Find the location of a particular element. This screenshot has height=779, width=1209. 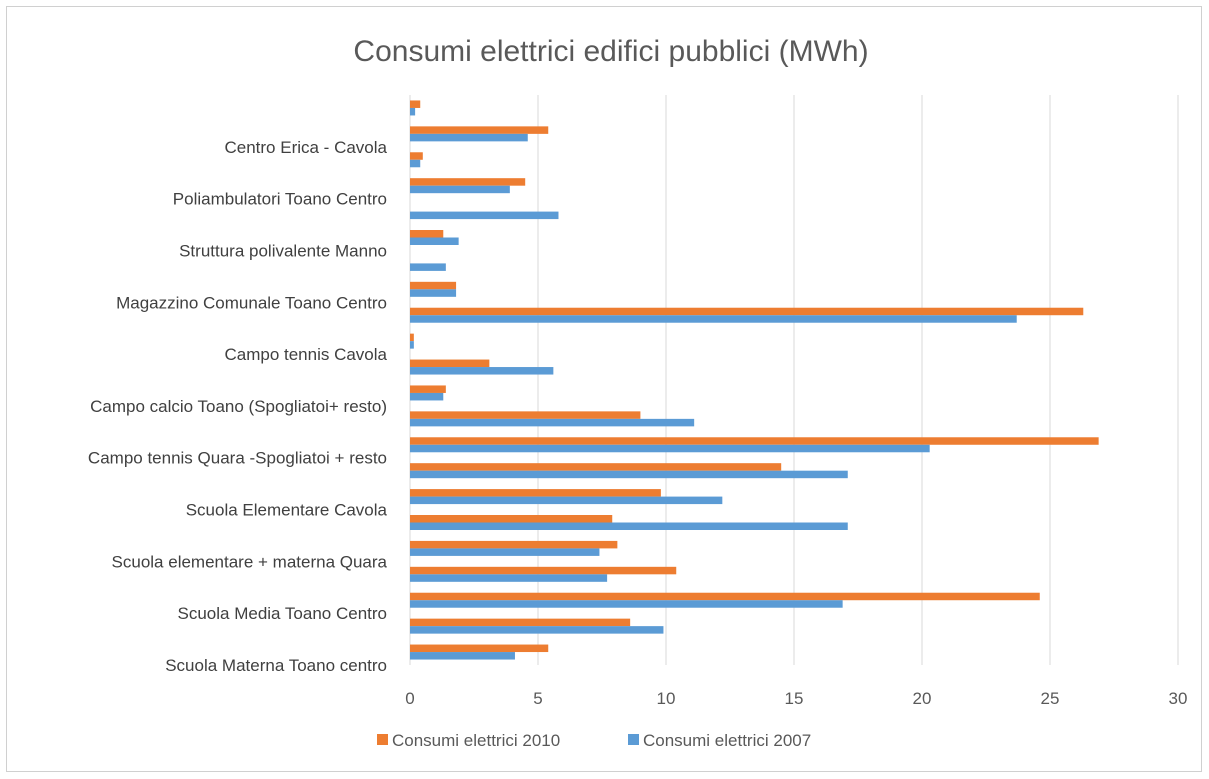

x-tick-label: 30 is located at coordinates (1178, 698).